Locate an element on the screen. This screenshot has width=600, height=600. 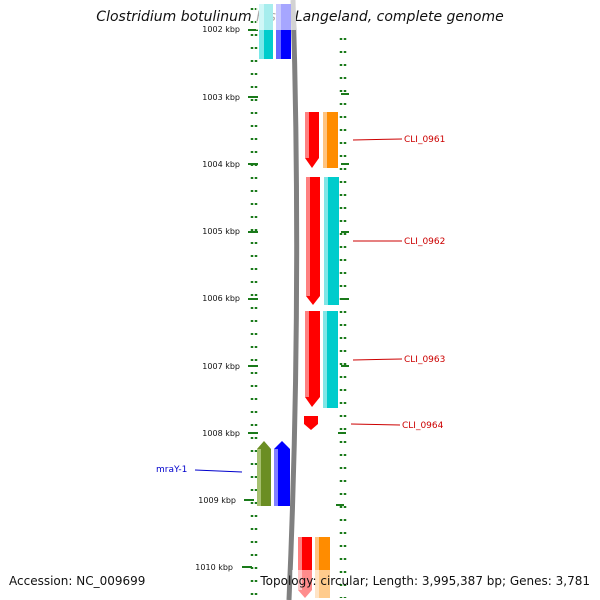
genome-backbone is located at coordinates (293, 300).